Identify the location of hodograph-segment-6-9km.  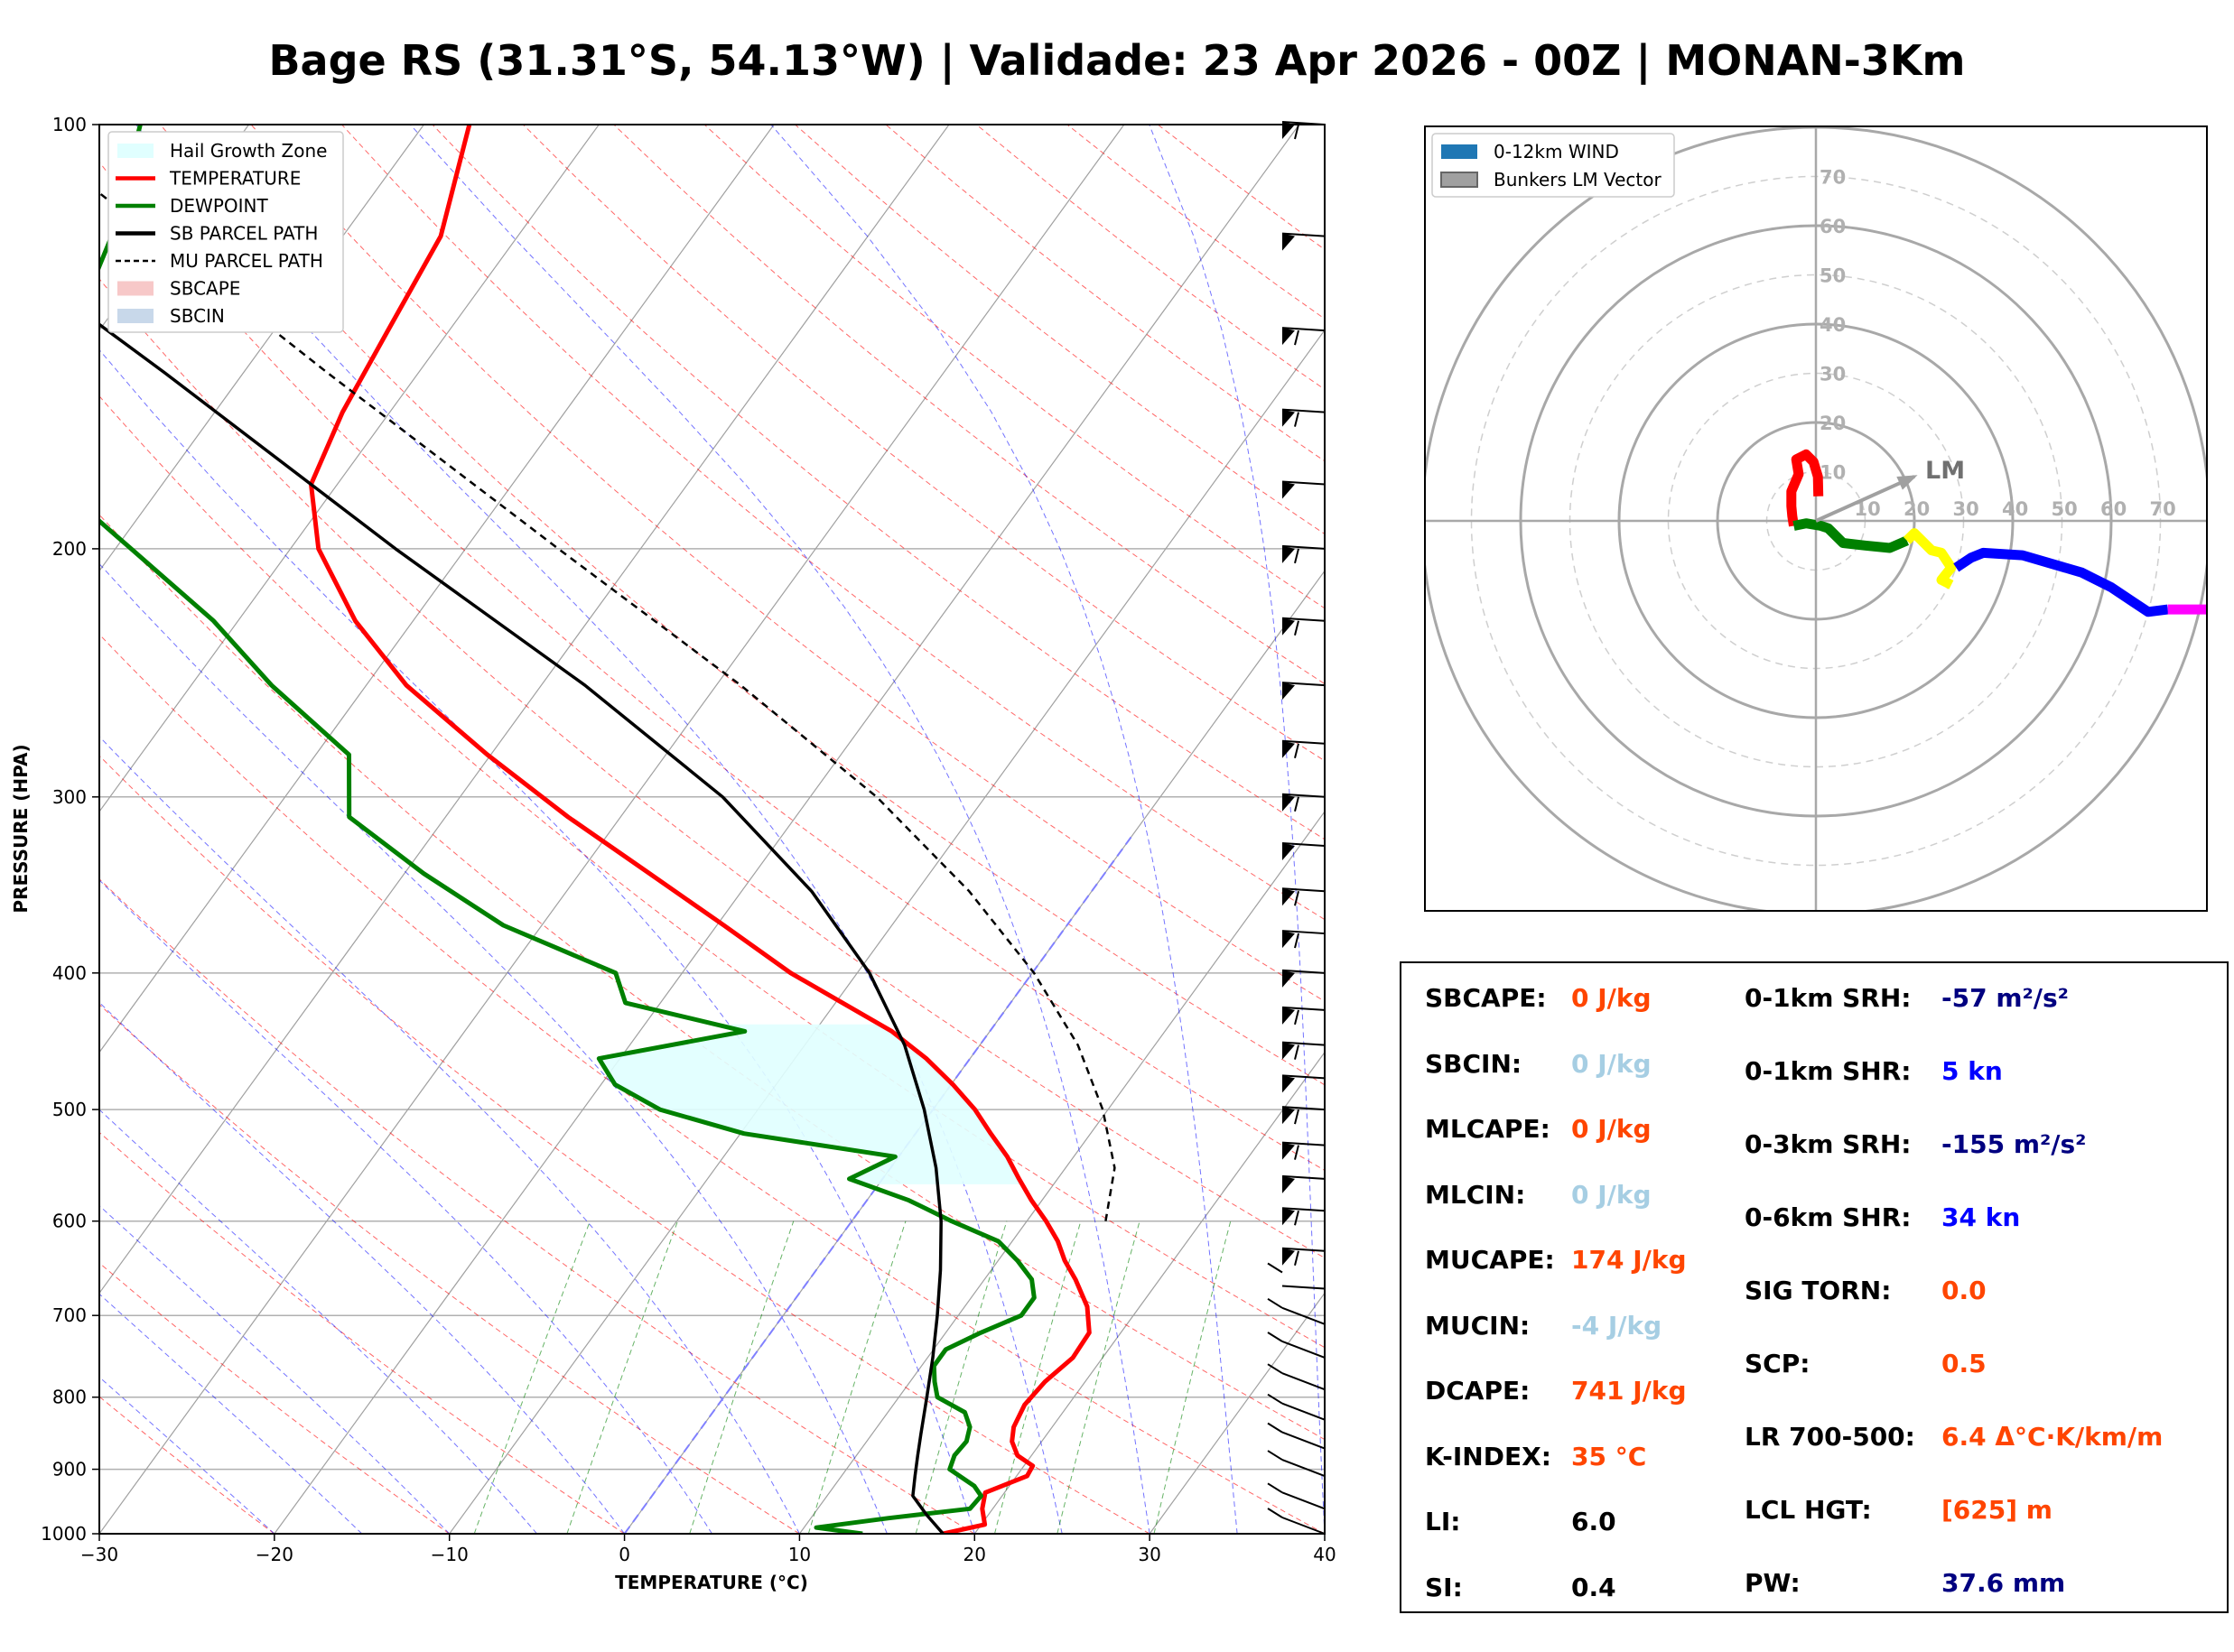
(2061, 582).